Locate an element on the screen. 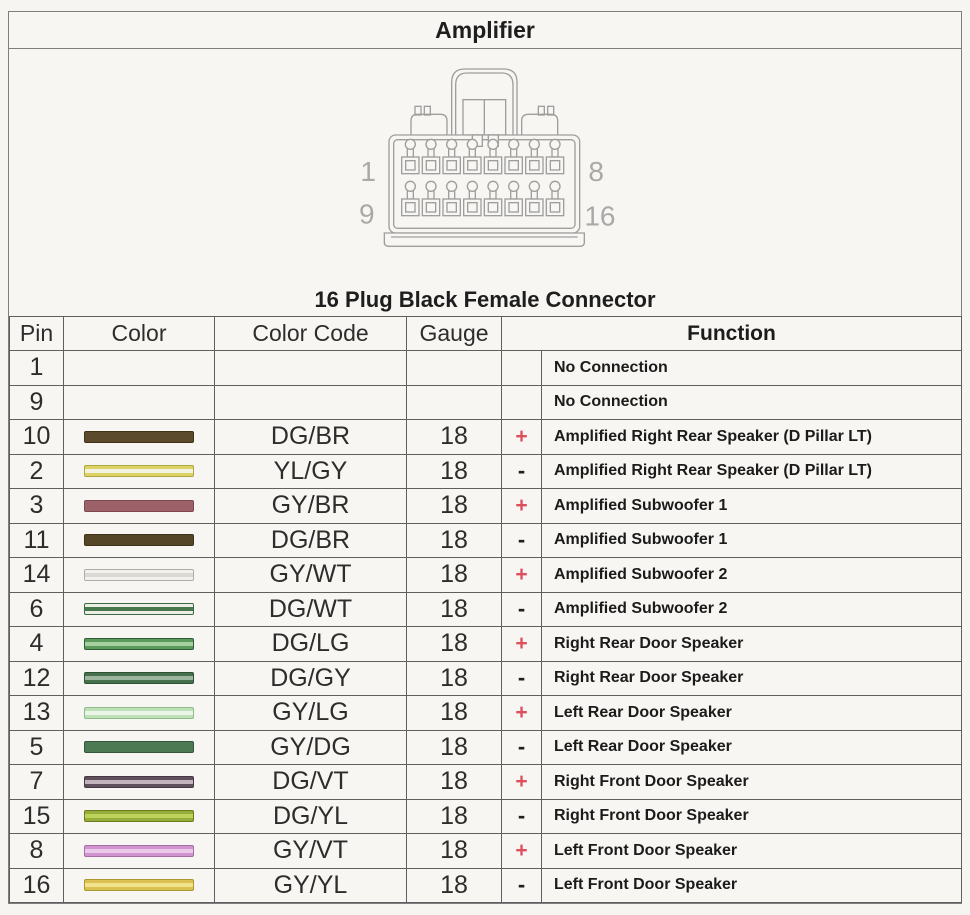 This screenshot has height=915, width=970. page-title: Amplifier is located at coordinates (485, 29).